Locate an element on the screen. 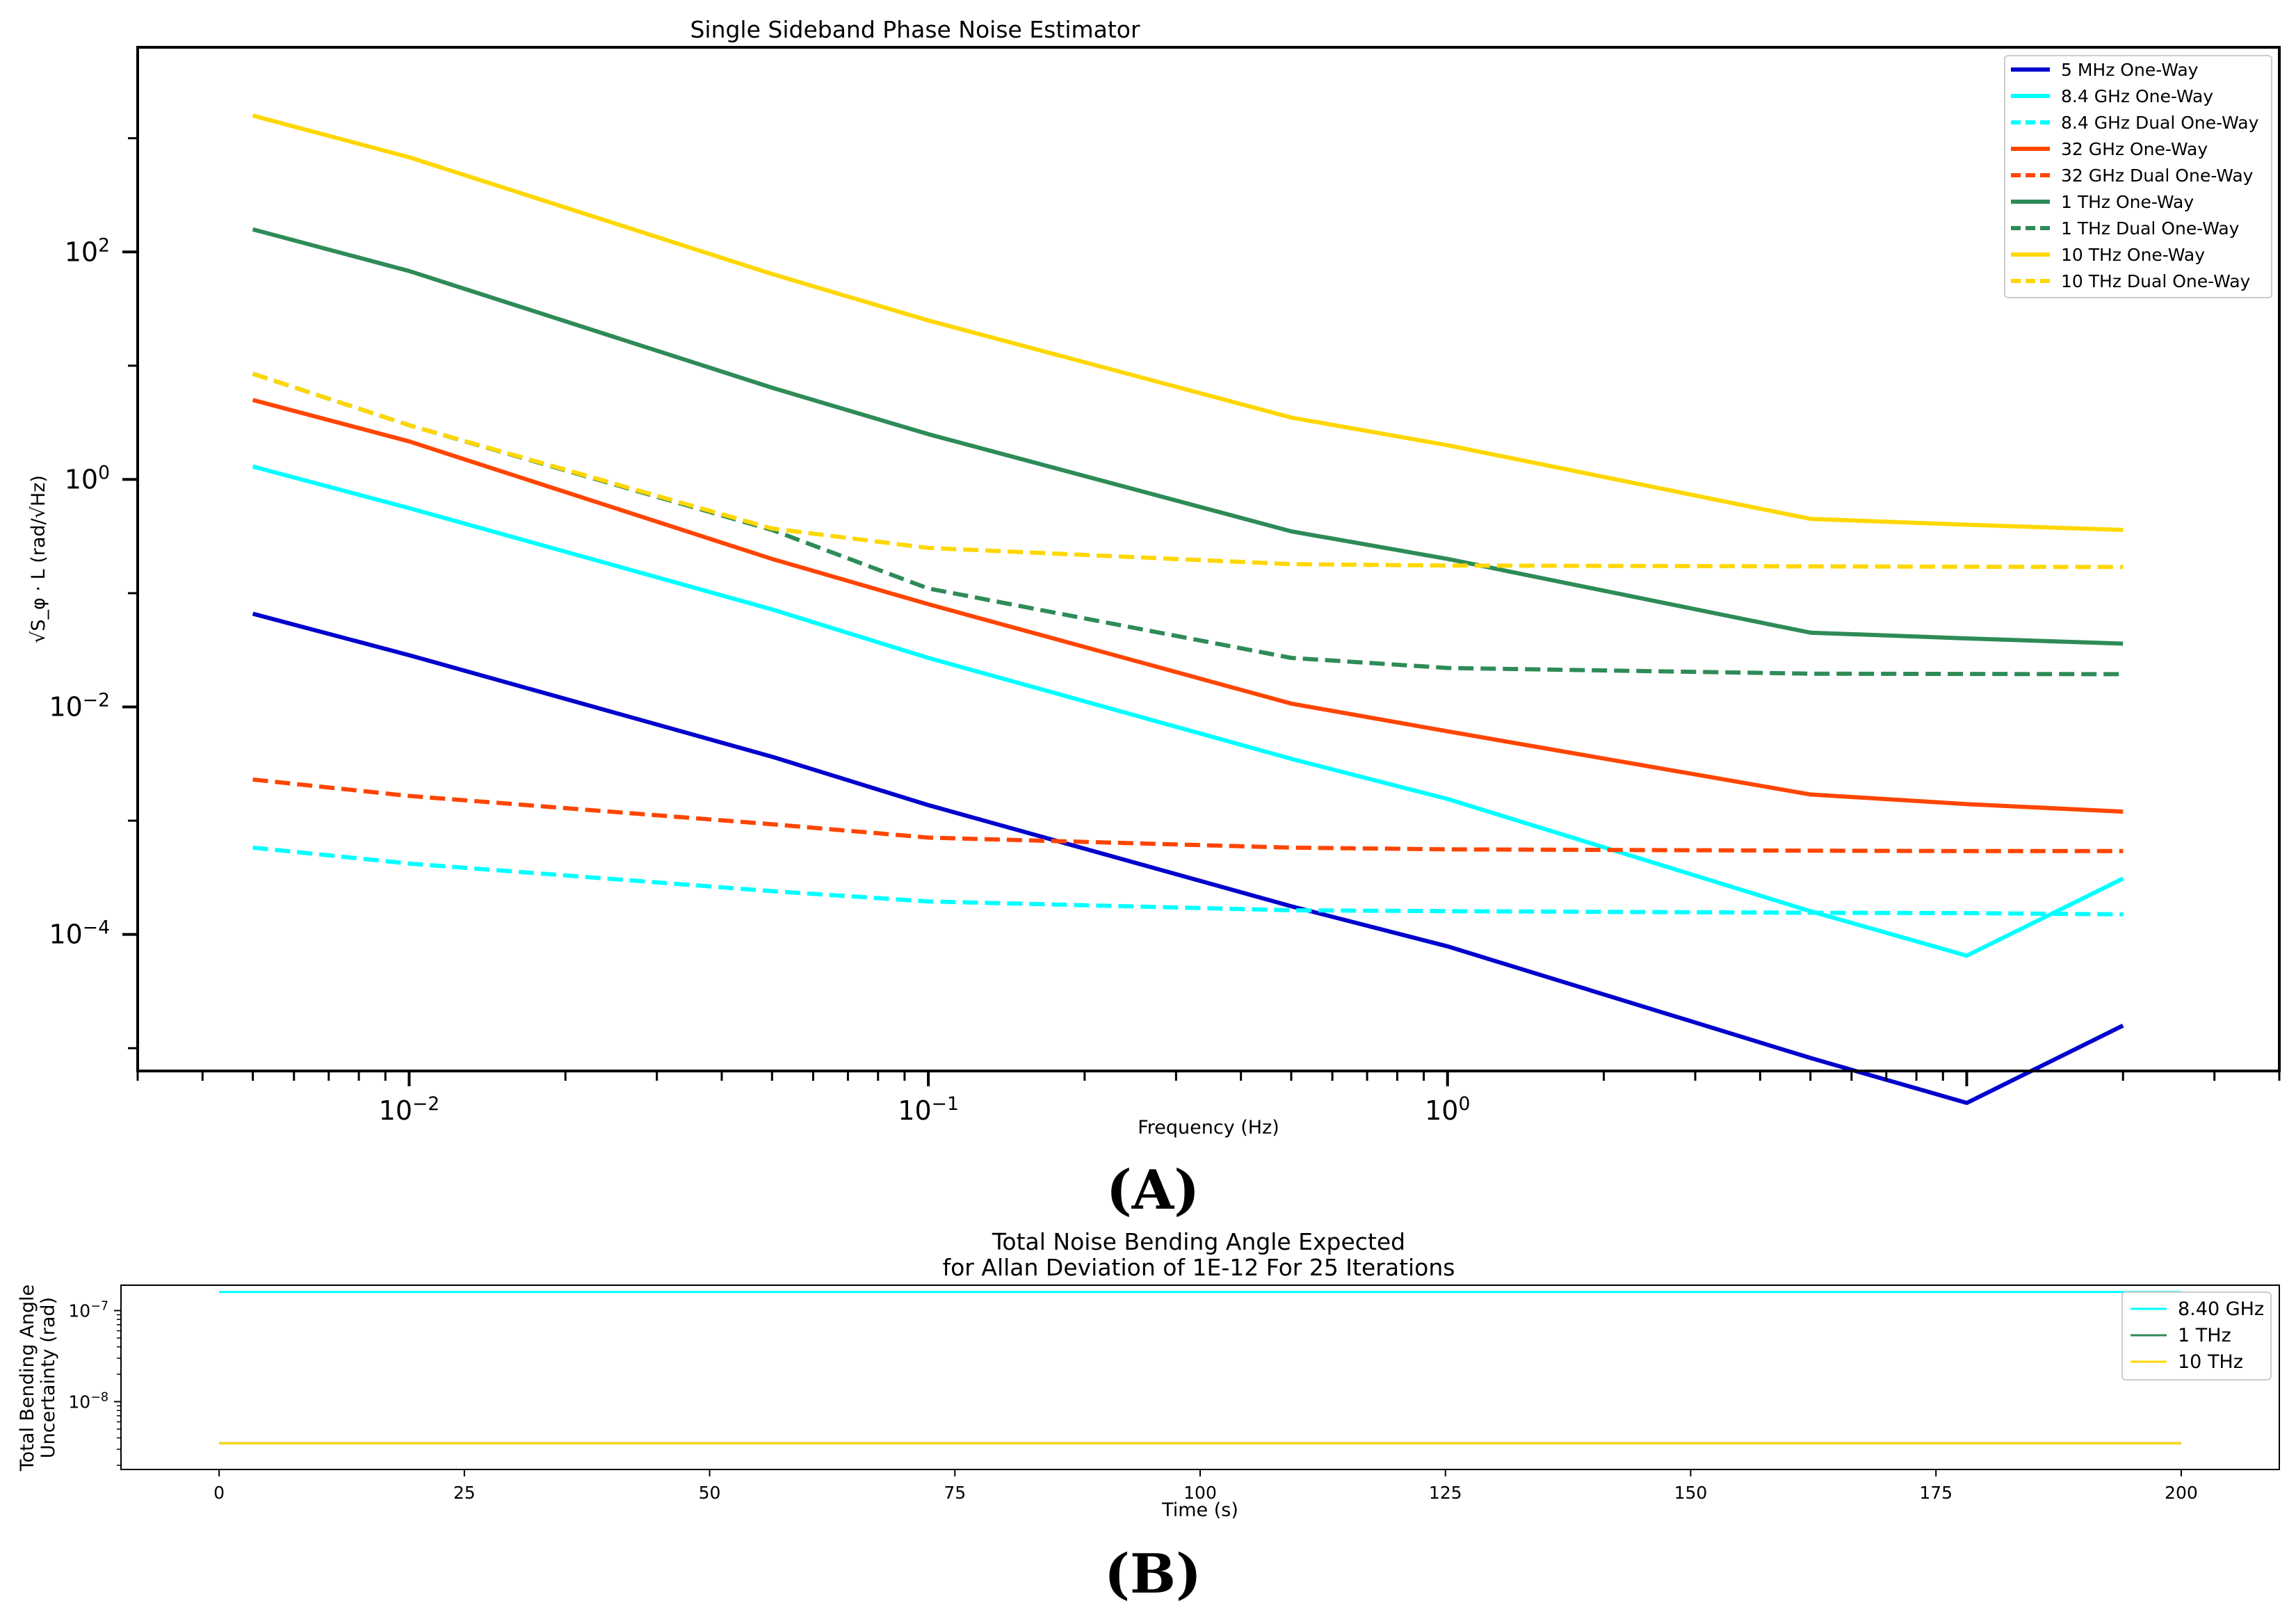  chart-b-x-ticks: 0 25 50 75 100 125 150 175 200 is located at coordinates (1205, 1486).